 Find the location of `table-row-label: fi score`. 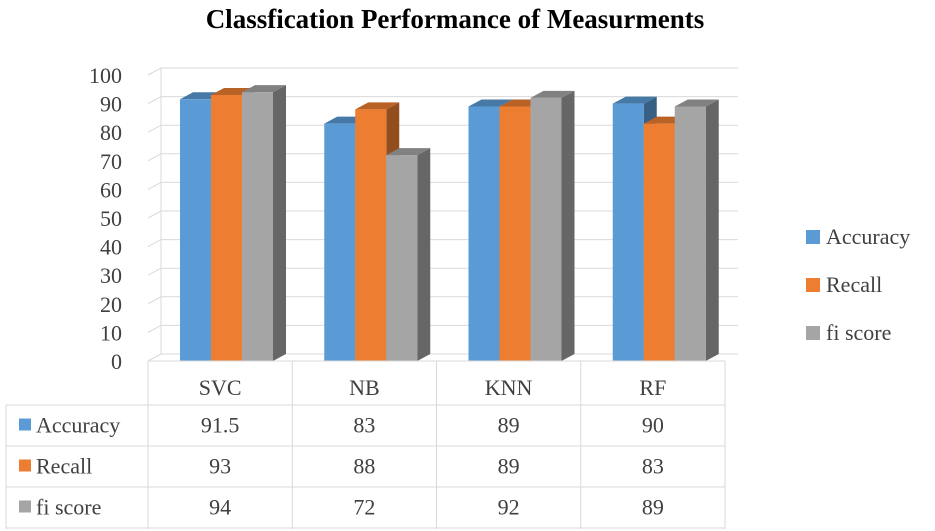

table-row-label: fi score is located at coordinates (68, 507).